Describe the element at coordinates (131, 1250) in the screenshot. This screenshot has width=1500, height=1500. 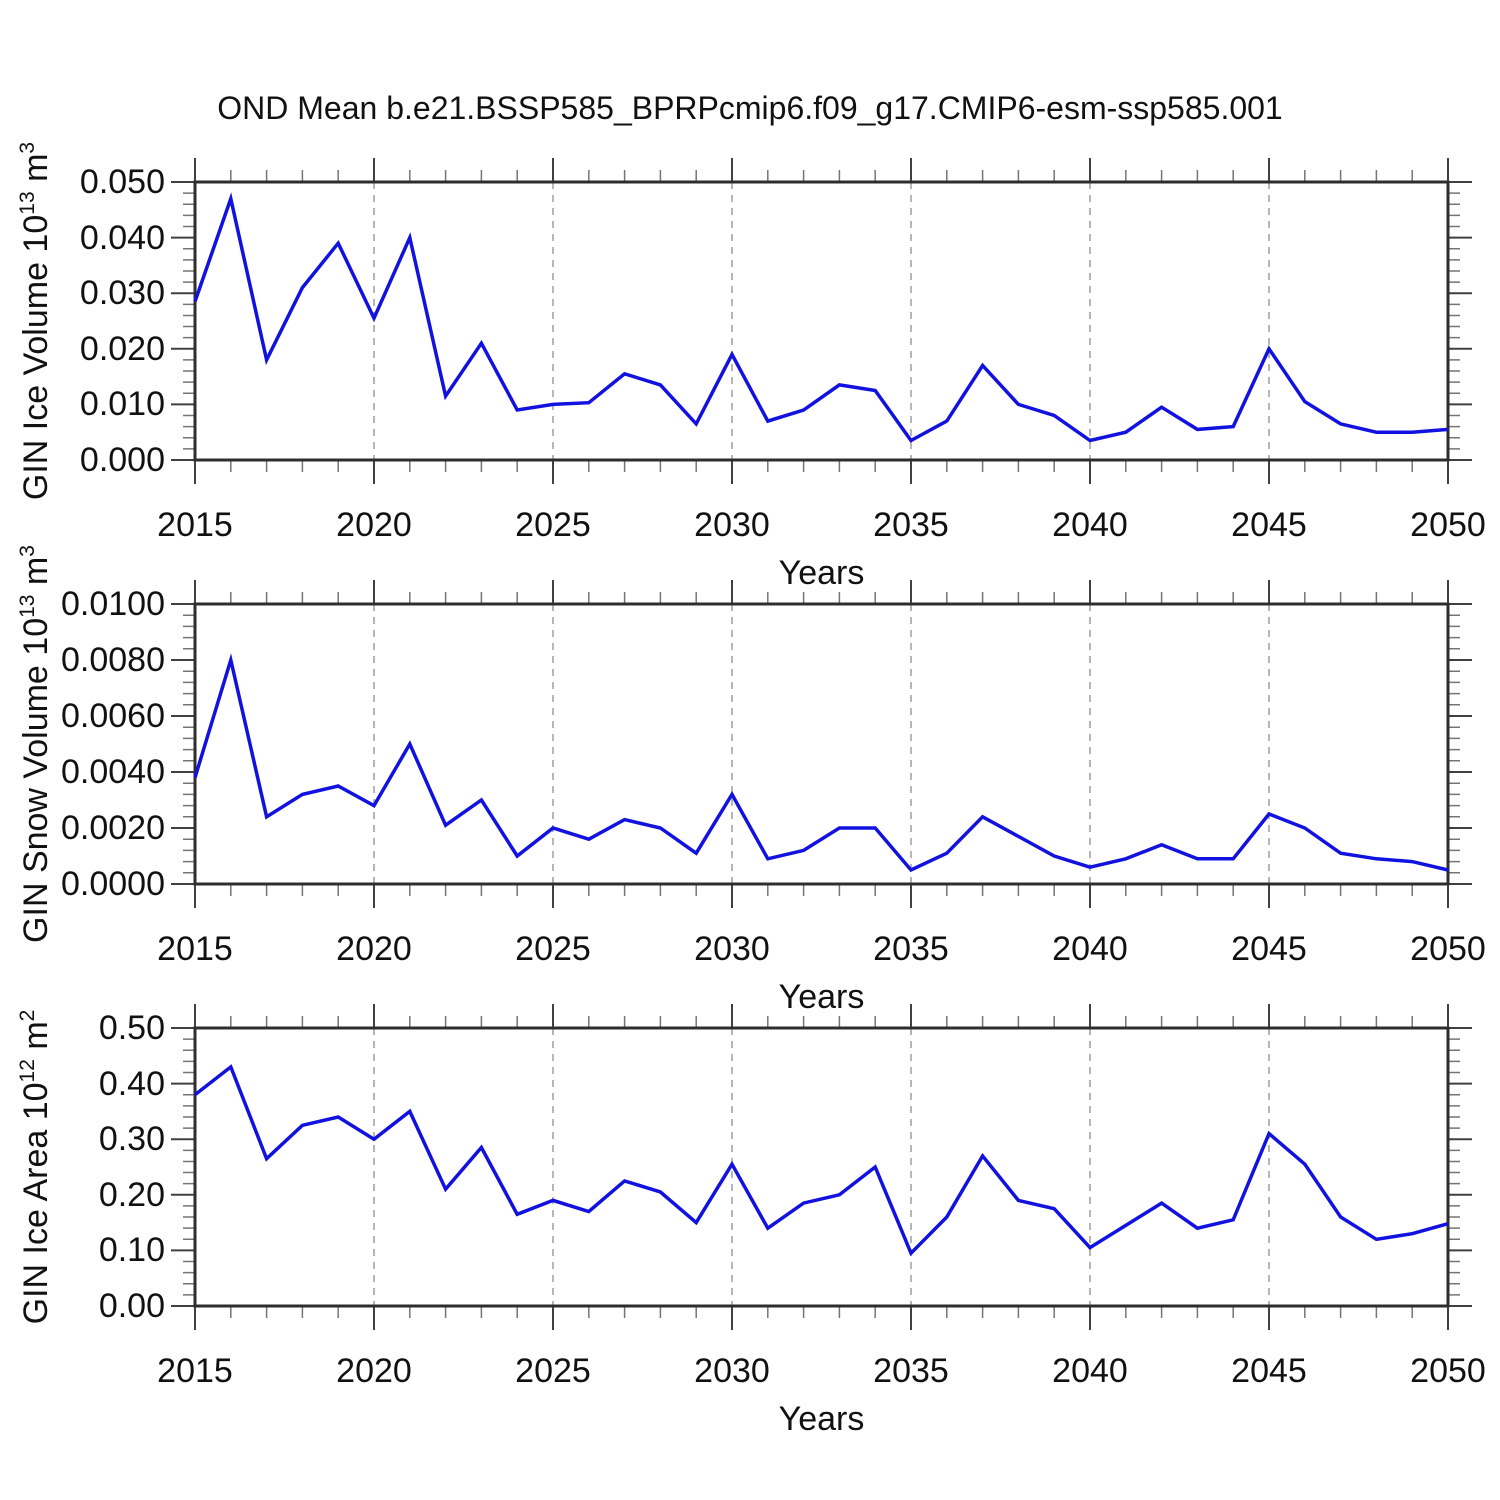
I see `y-tick-label: 0.10` at that location.